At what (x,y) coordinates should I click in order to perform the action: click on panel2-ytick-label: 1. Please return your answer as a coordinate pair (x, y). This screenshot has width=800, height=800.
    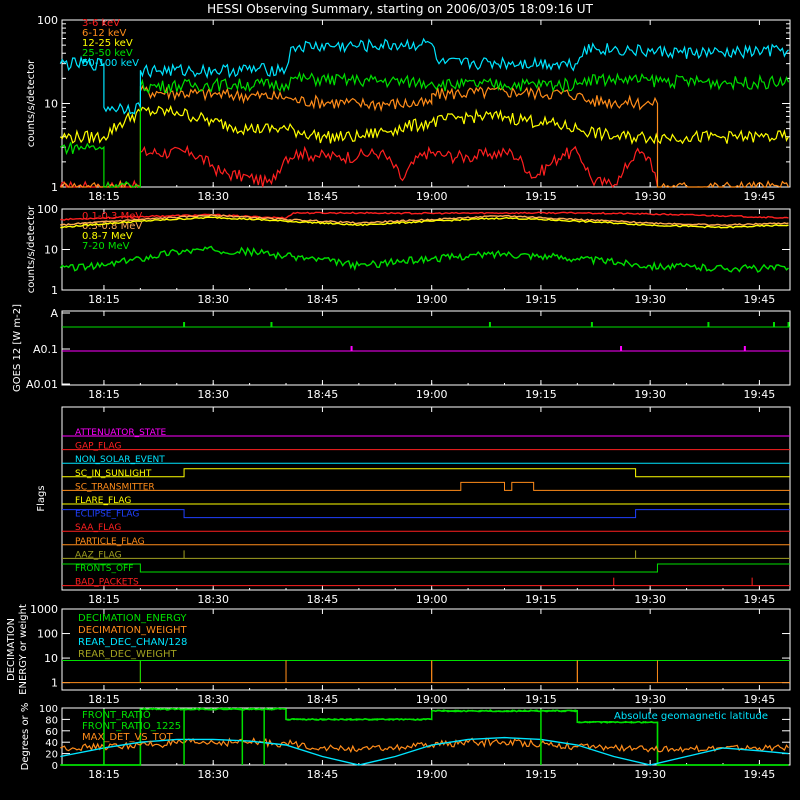
    Looking at the image, I should click on (54, 290).